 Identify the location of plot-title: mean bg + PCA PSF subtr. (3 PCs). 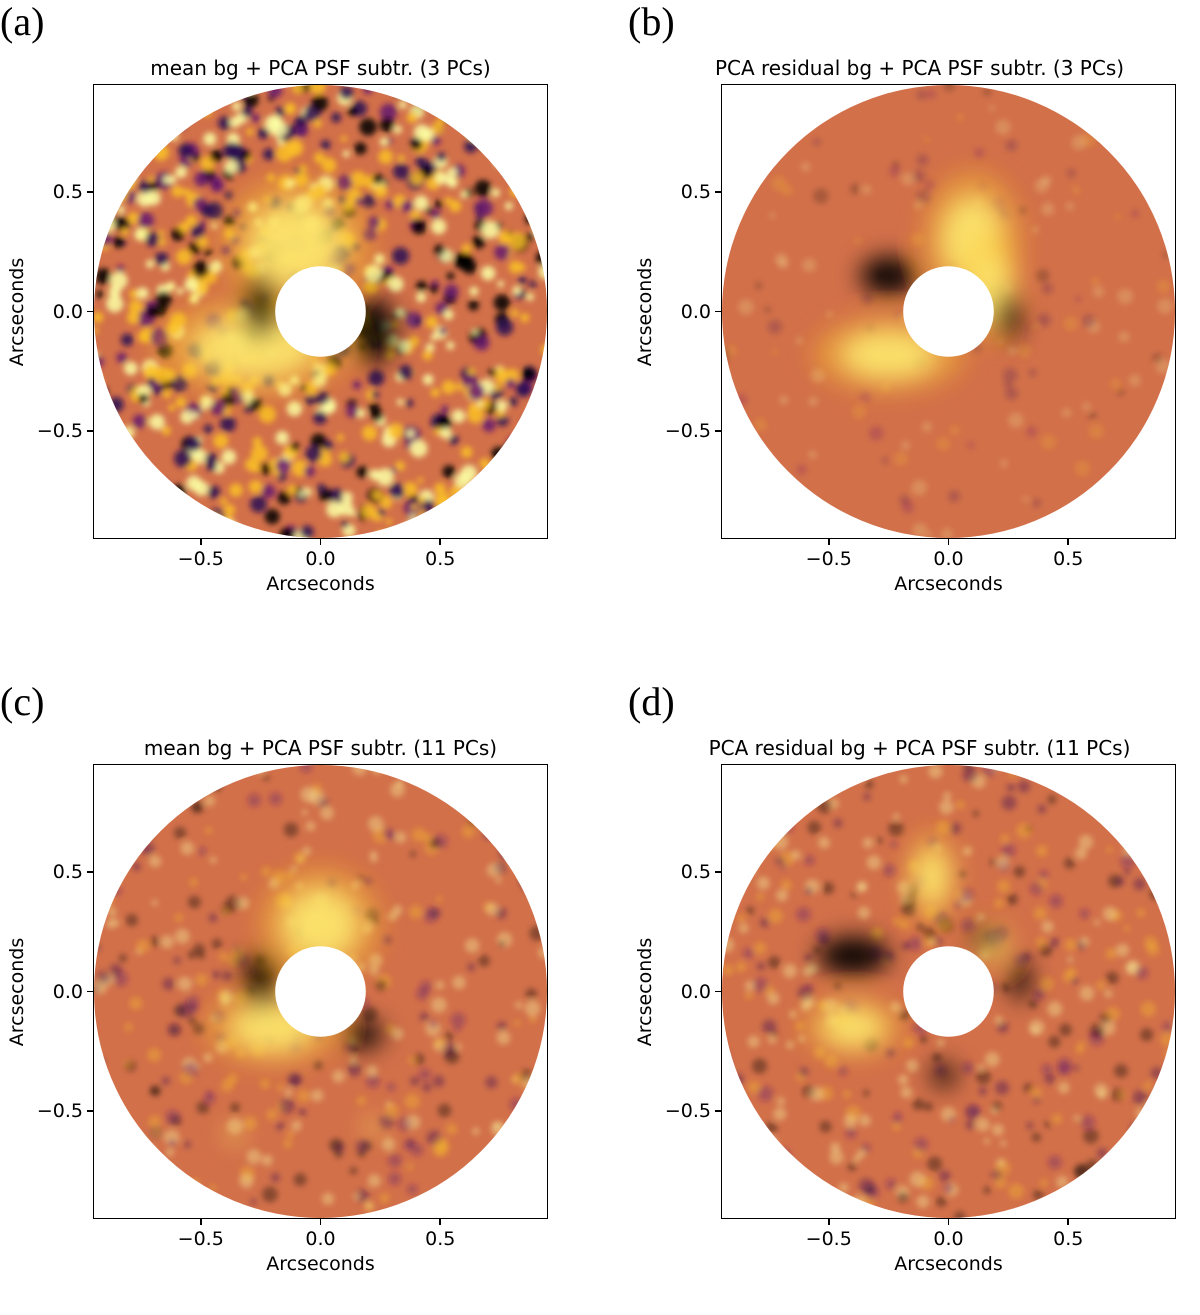
(320, 68).